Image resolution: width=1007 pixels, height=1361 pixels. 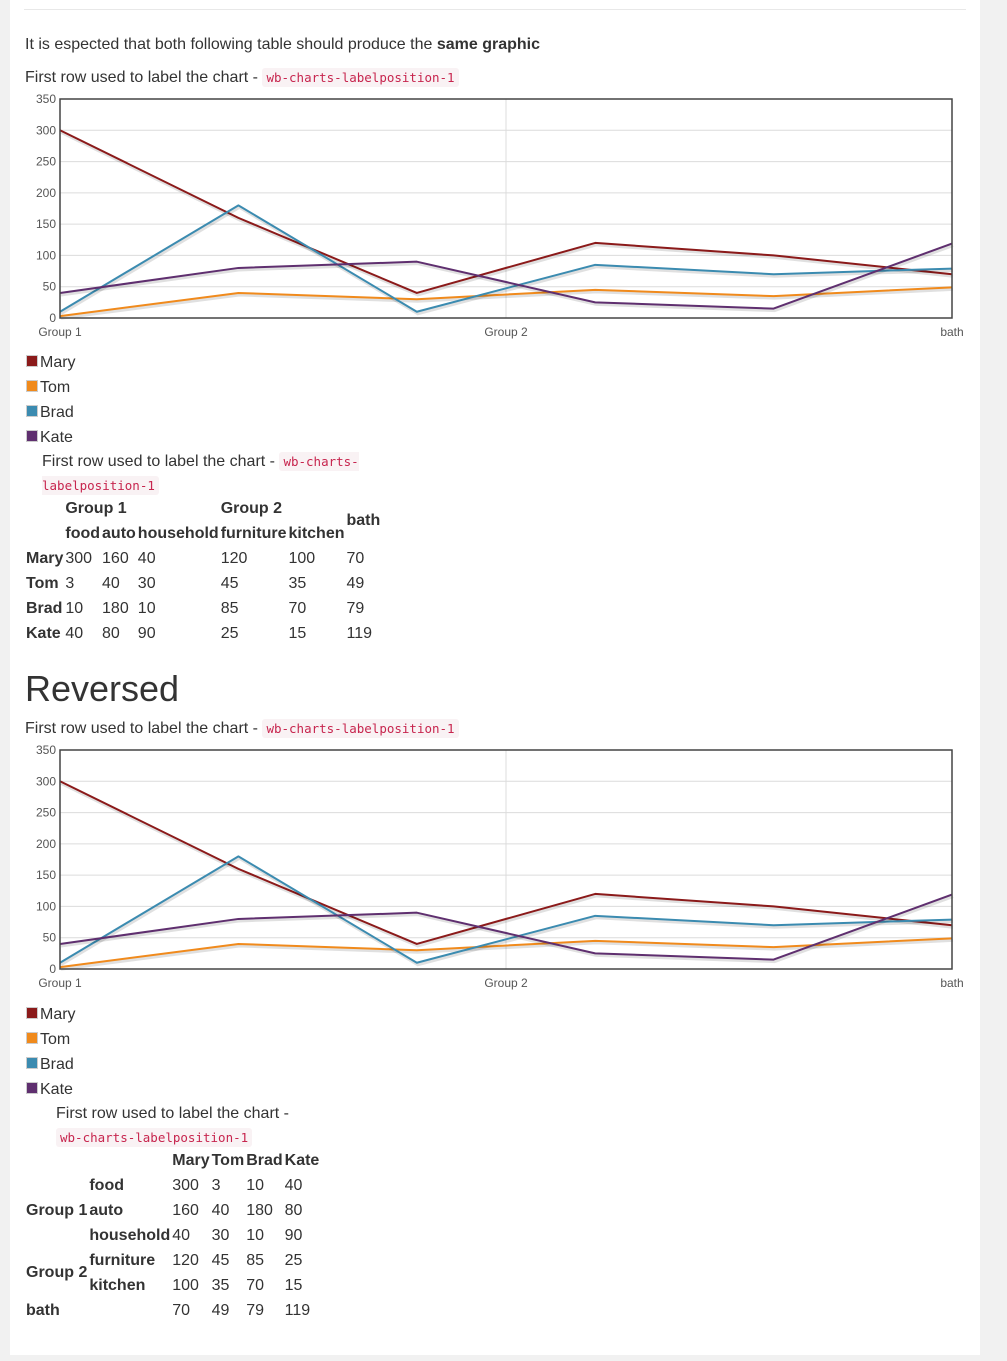 What do you see at coordinates (57, 1210) in the screenshot?
I see `row-group-label: Group 1` at bounding box center [57, 1210].